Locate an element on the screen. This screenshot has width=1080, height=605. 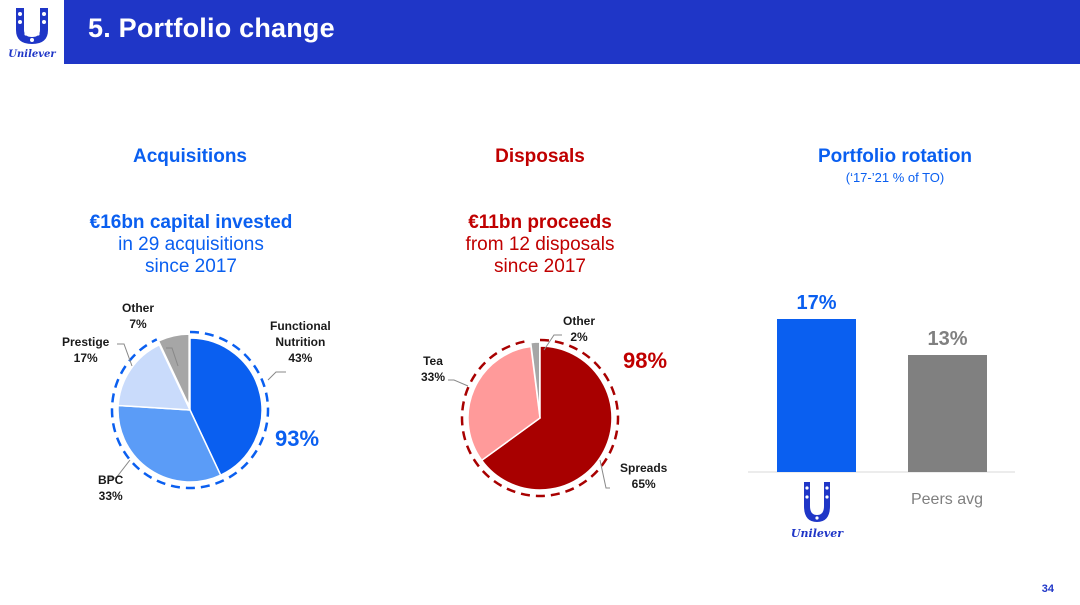
acquisitions-pie-chart is located at coordinates (197, 410).